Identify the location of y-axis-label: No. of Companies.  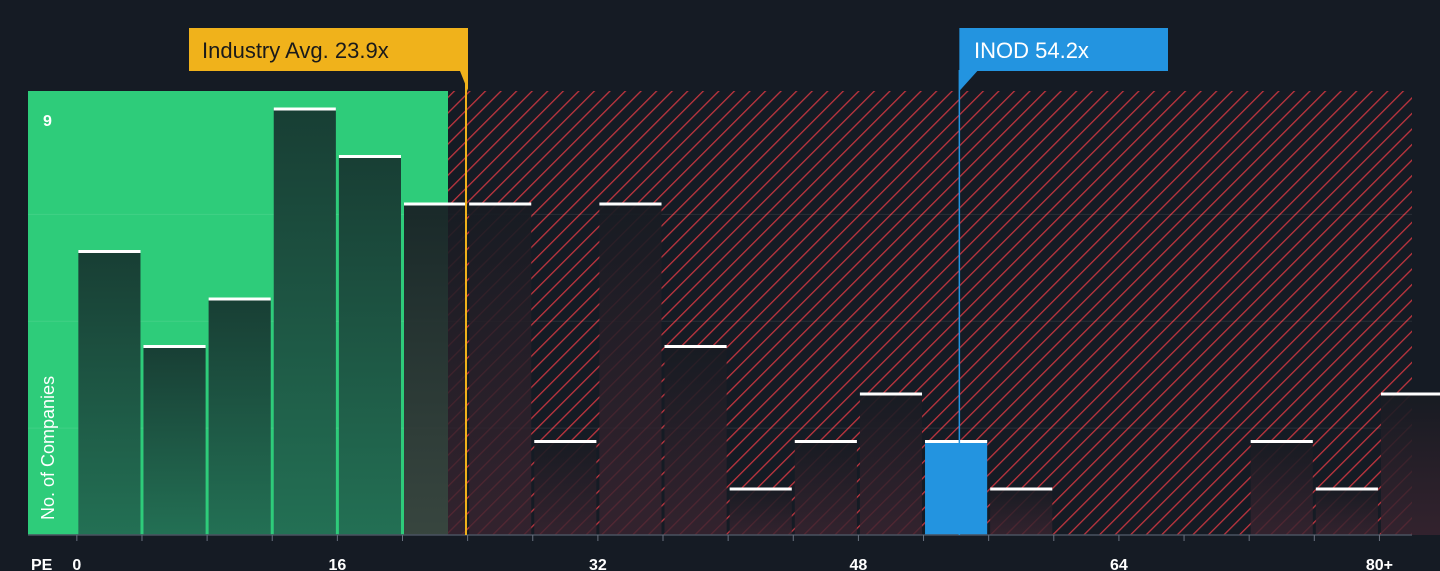
(48, 448).